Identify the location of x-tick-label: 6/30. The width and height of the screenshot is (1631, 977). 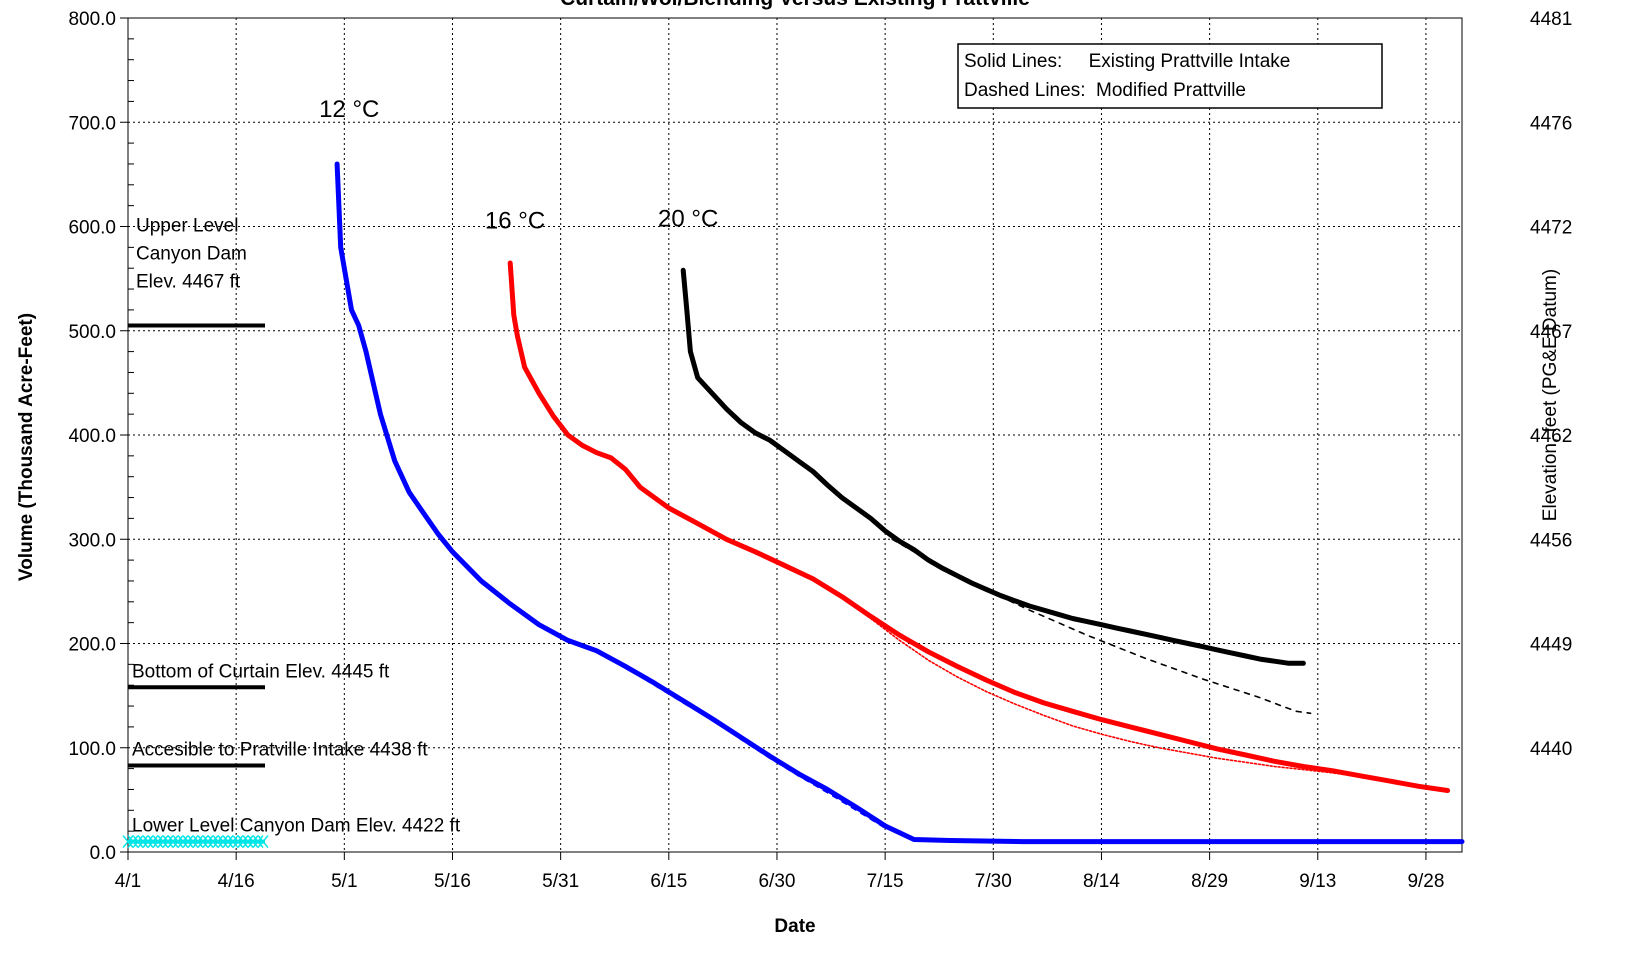
(776, 881).